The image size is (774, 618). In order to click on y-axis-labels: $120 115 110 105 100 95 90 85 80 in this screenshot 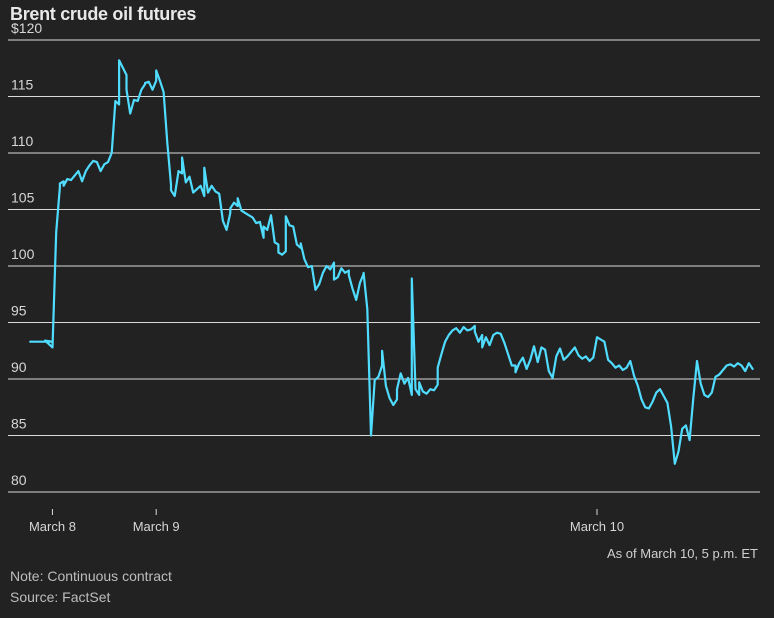, I will do `click(26, 254)`.